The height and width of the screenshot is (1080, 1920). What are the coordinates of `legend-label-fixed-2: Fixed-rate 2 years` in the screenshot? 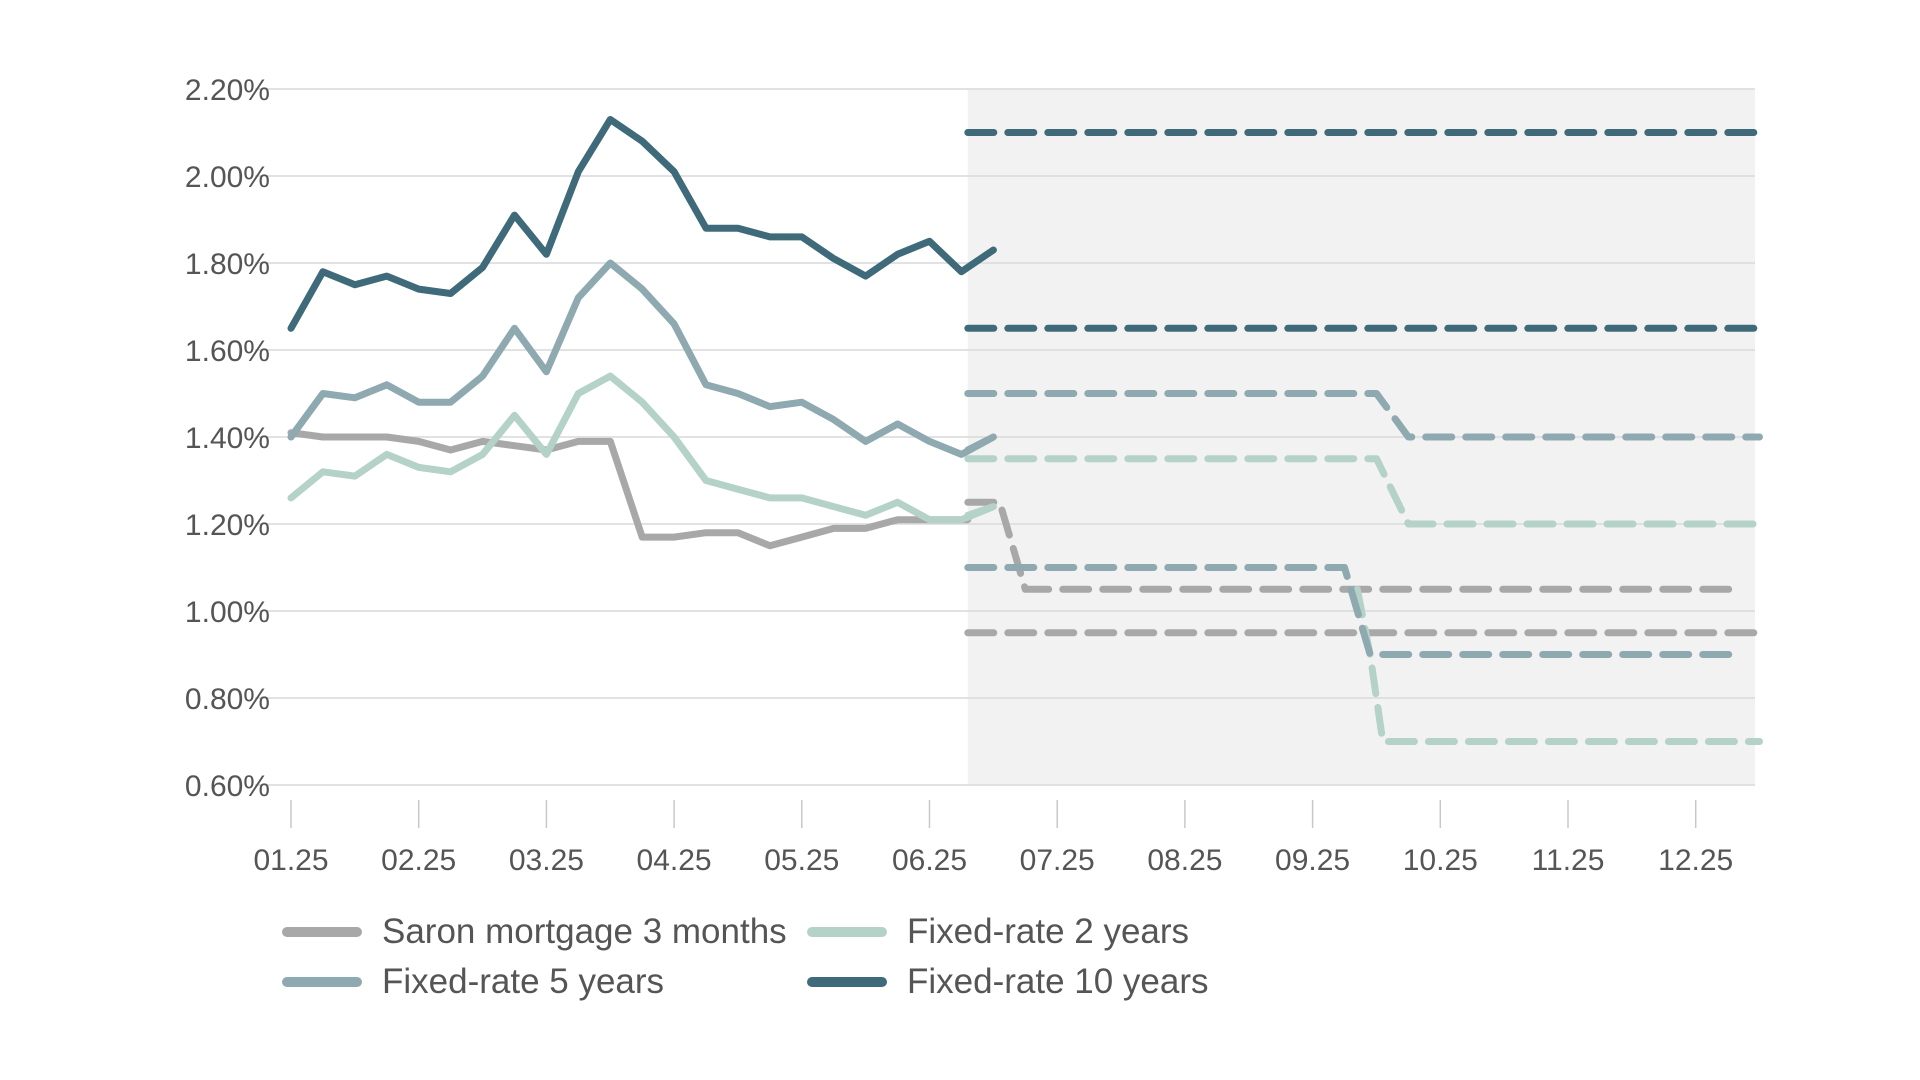 It's located at (1048, 931).